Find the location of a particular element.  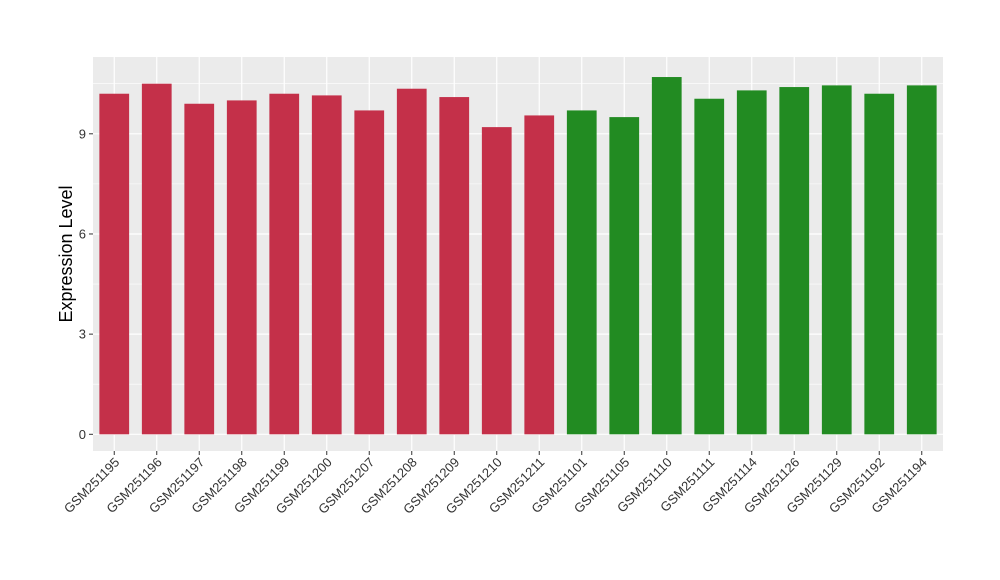

bar-GSM251195 is located at coordinates (114, 264).